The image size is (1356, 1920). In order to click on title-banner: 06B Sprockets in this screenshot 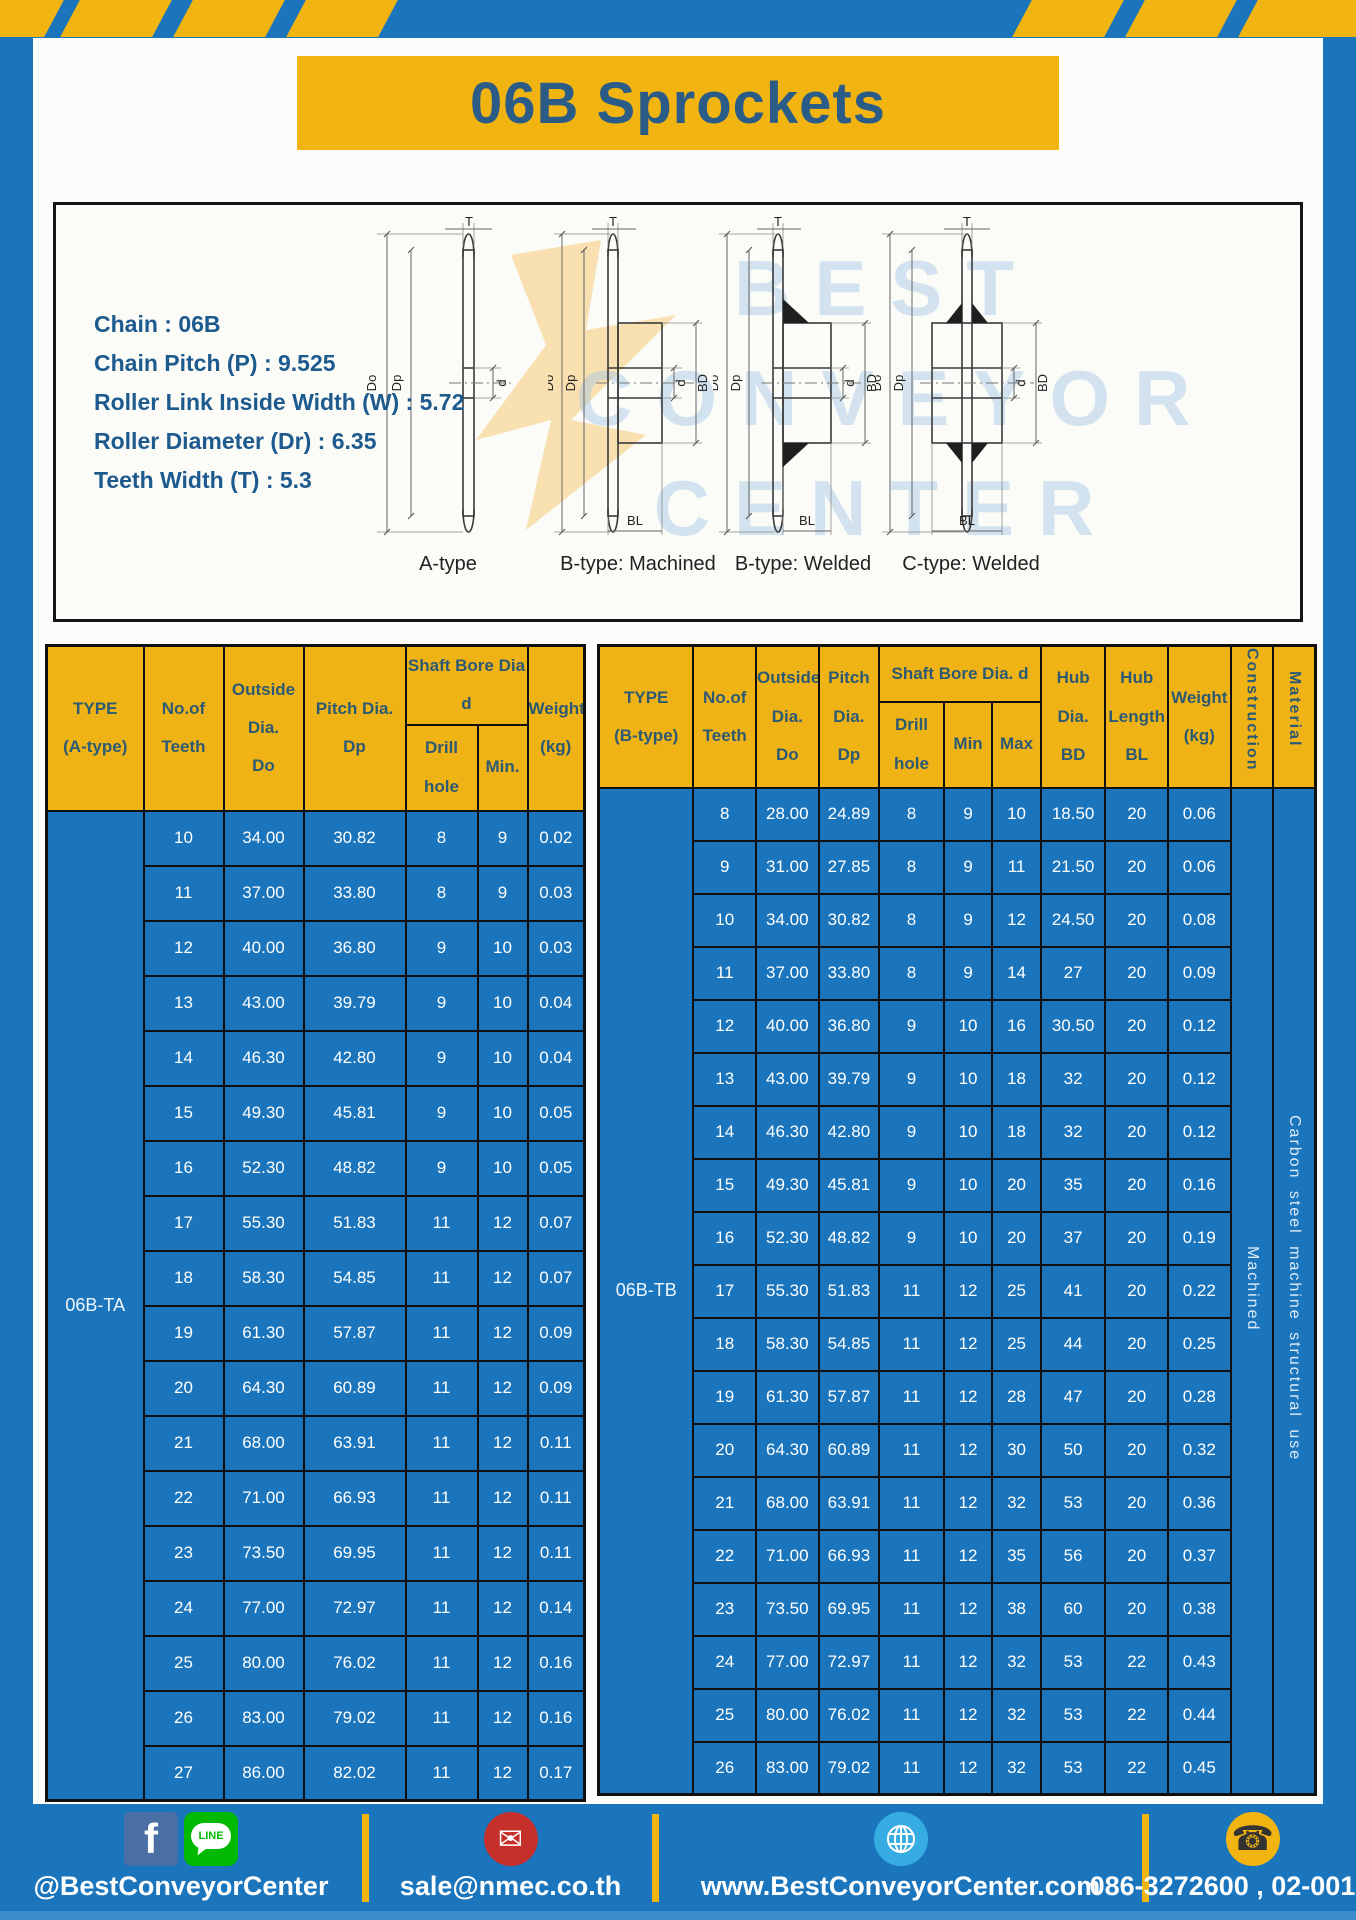, I will do `click(678, 103)`.